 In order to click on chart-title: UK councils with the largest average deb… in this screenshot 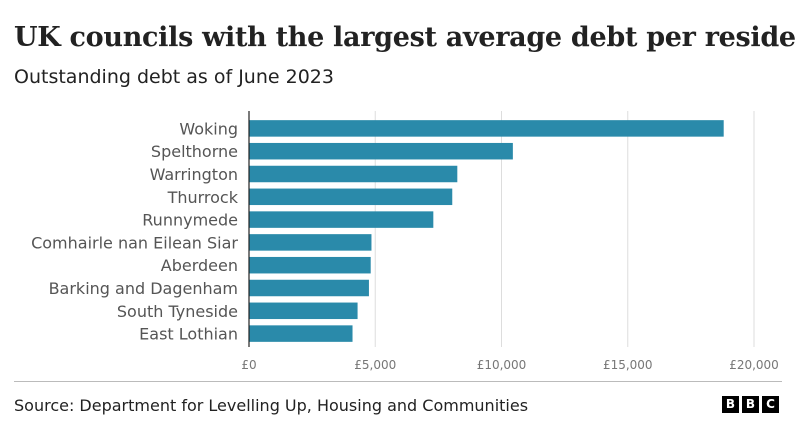, I will do `click(405, 37)`.